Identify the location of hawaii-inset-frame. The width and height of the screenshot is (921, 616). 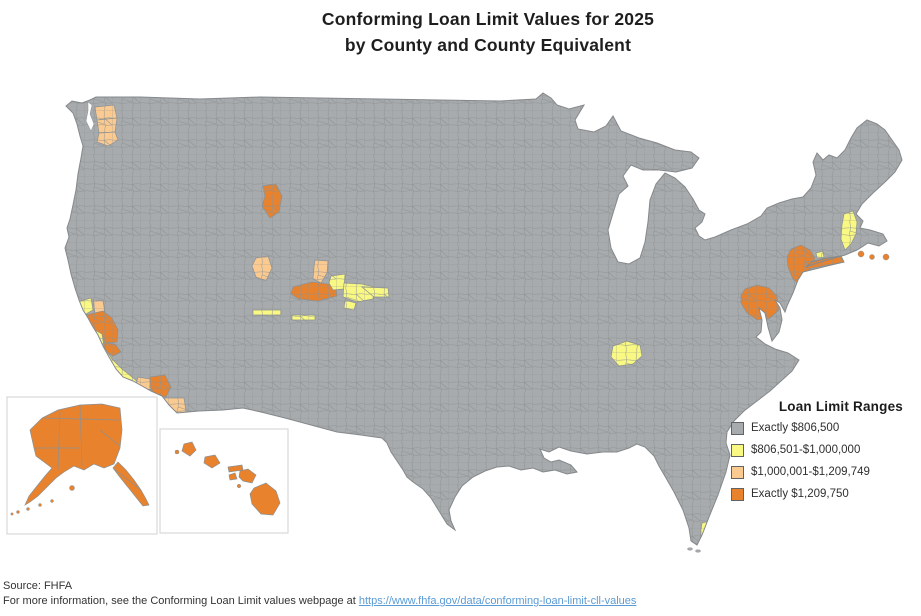
(224, 481).